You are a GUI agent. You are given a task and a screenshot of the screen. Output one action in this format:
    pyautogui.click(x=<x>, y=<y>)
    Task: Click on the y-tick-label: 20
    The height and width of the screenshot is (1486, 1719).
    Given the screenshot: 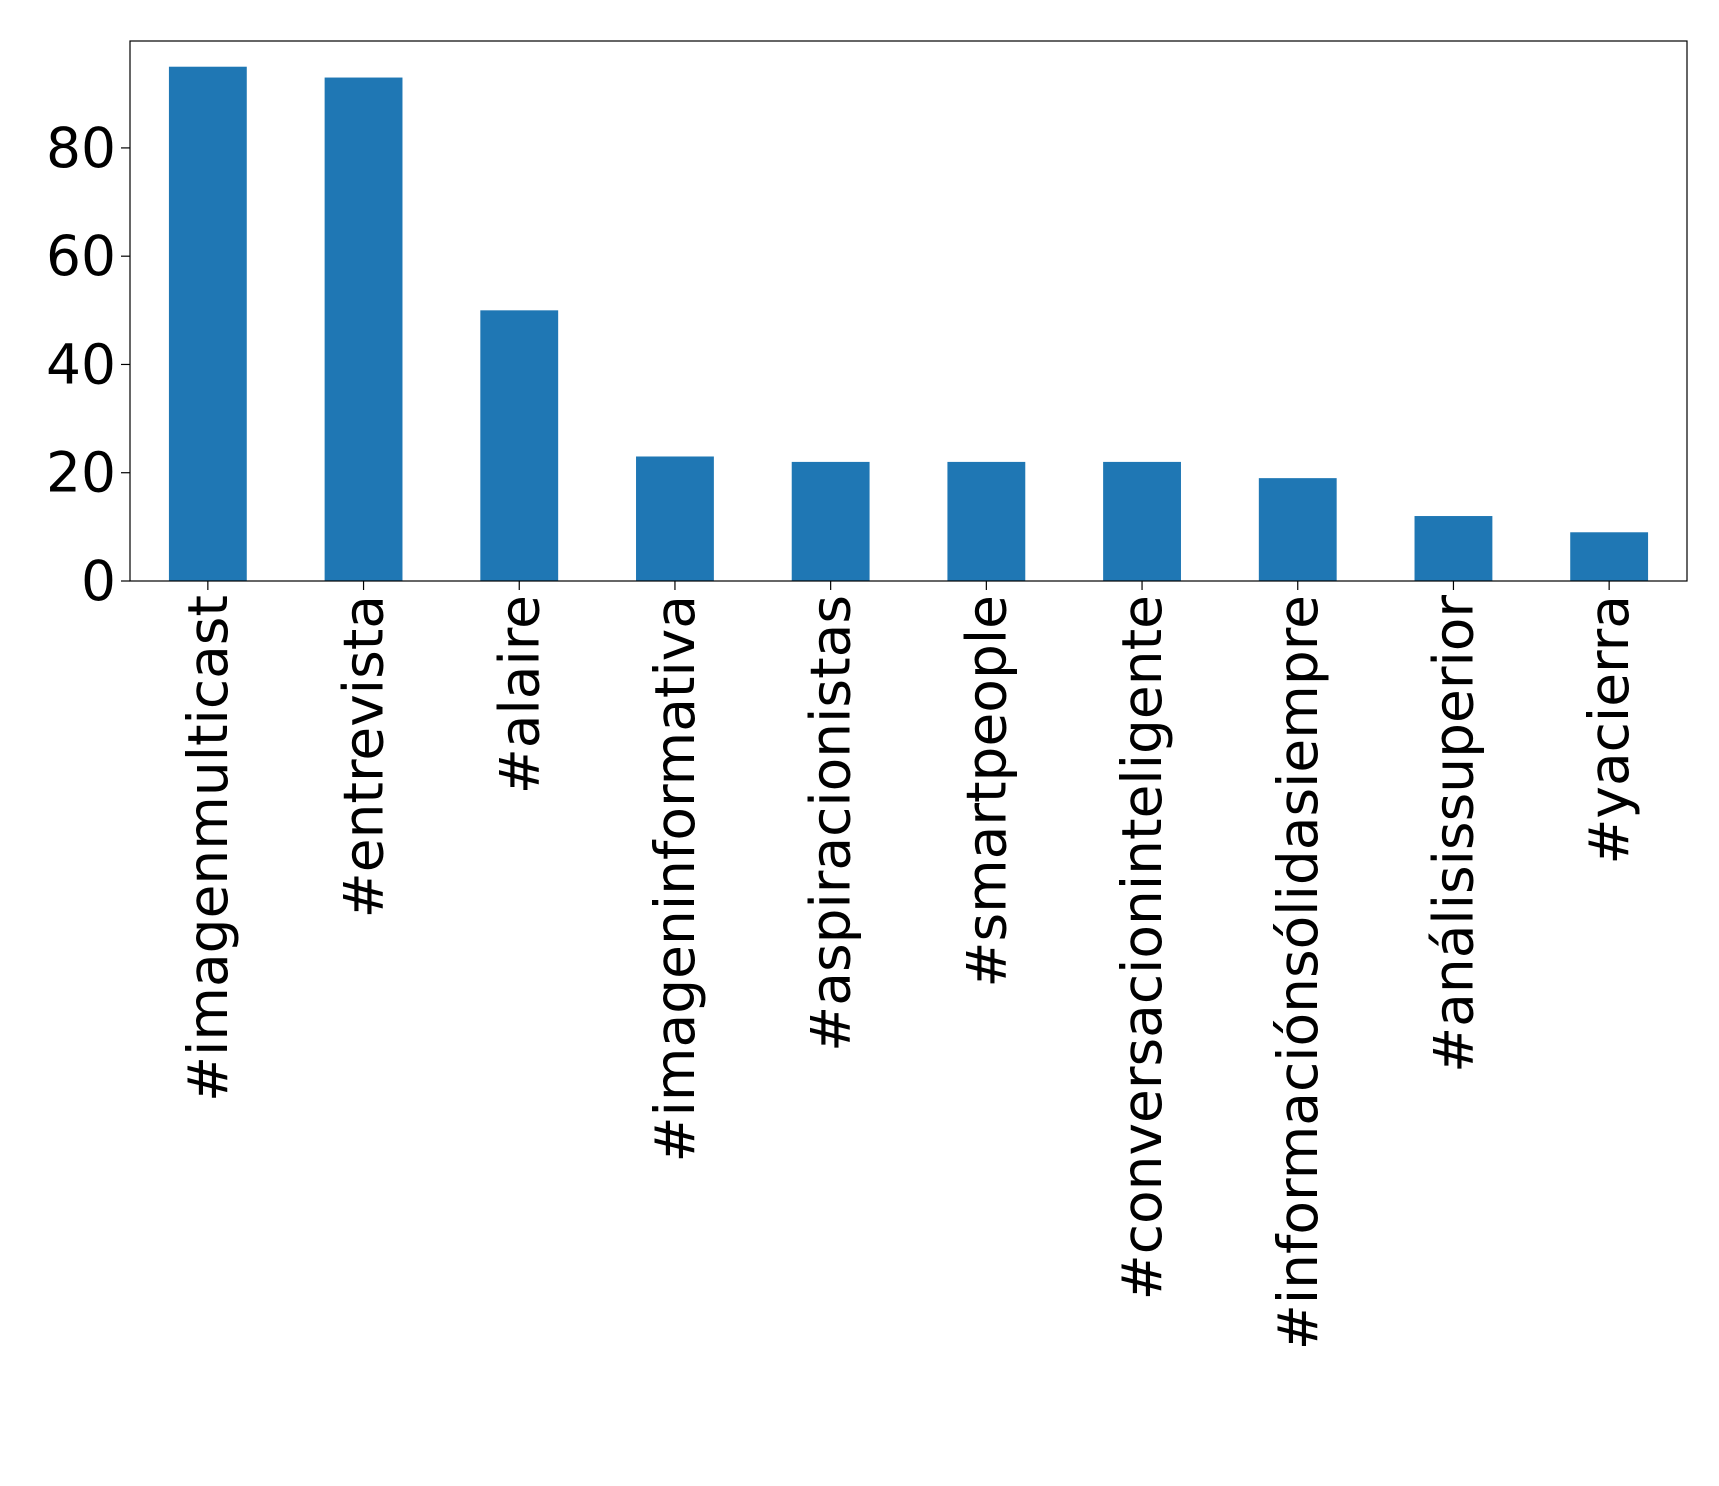 What is the action you would take?
    pyautogui.click(x=81, y=473)
    